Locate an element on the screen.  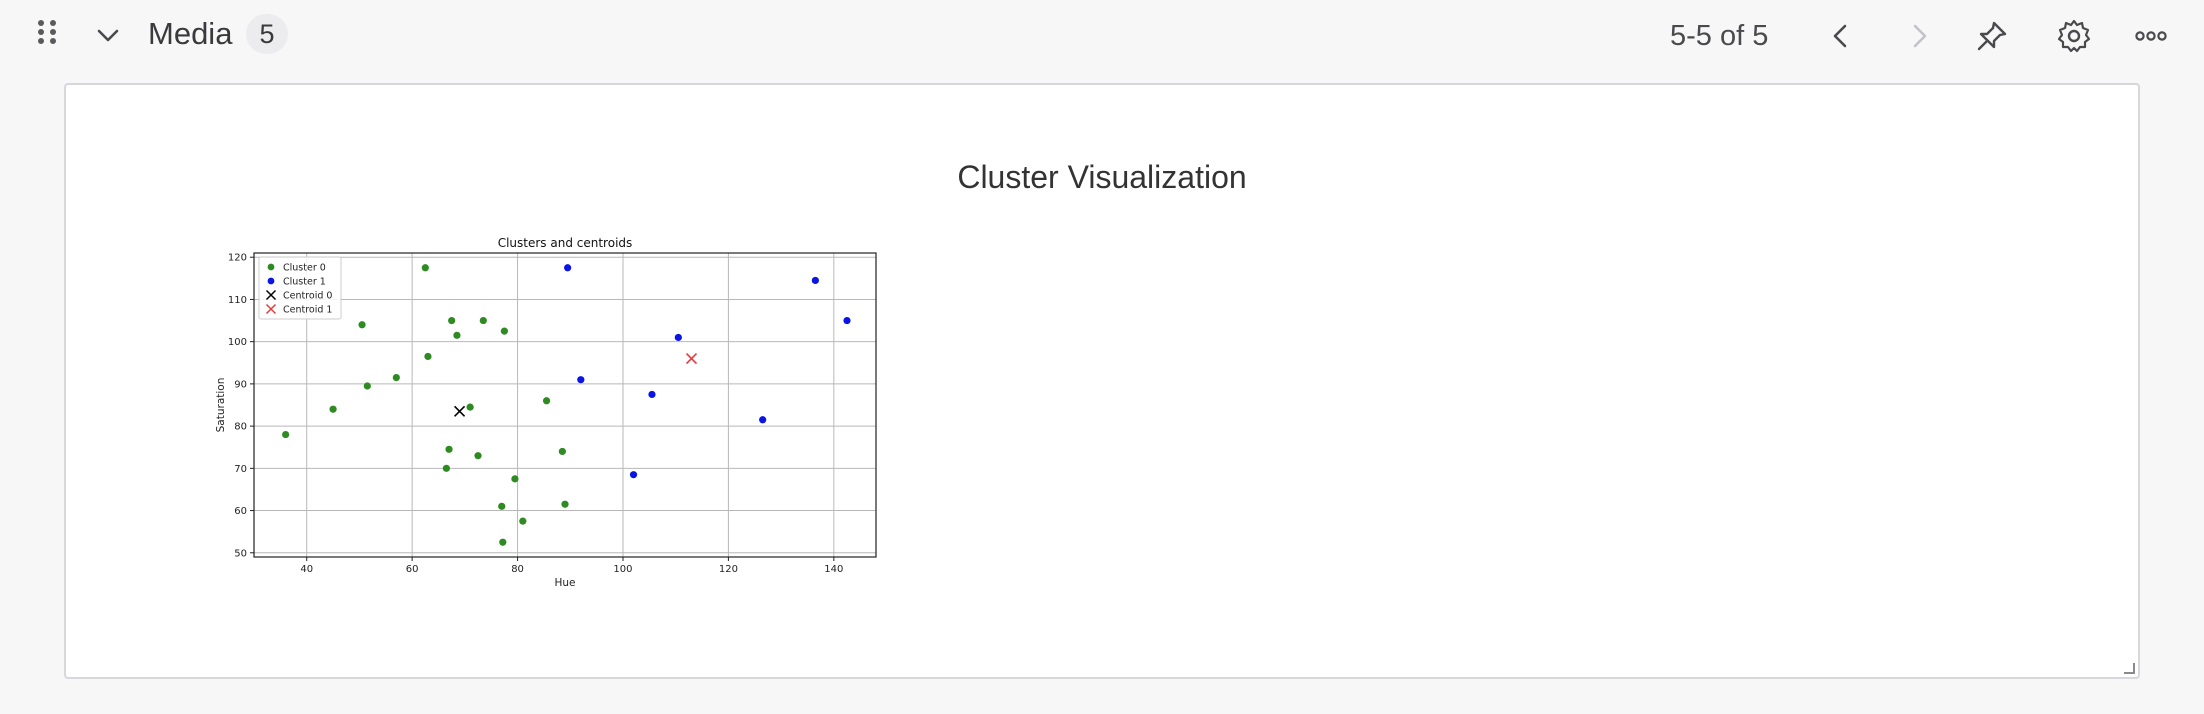
drag-handle-icon is located at coordinates (47, 32).